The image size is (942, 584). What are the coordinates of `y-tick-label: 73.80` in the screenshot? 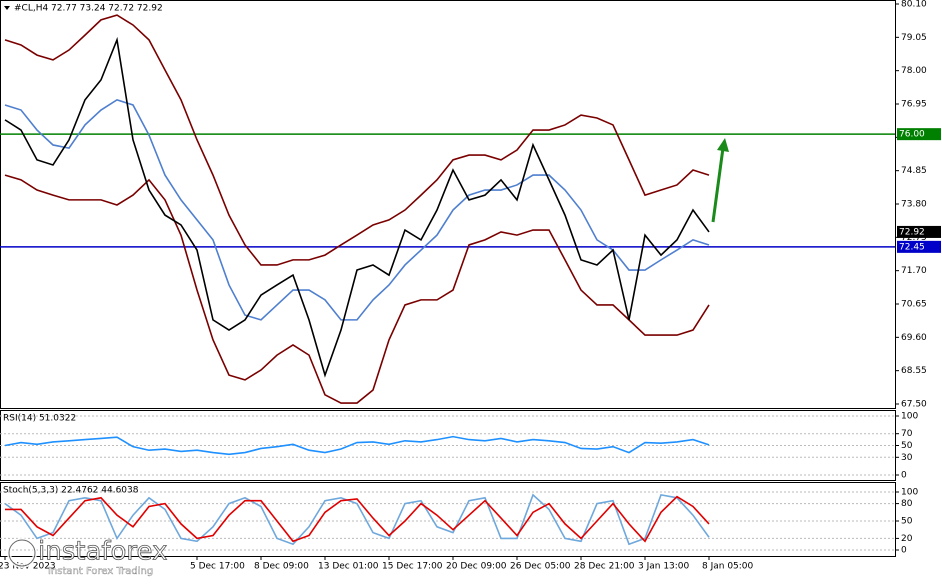 It's located at (914, 205).